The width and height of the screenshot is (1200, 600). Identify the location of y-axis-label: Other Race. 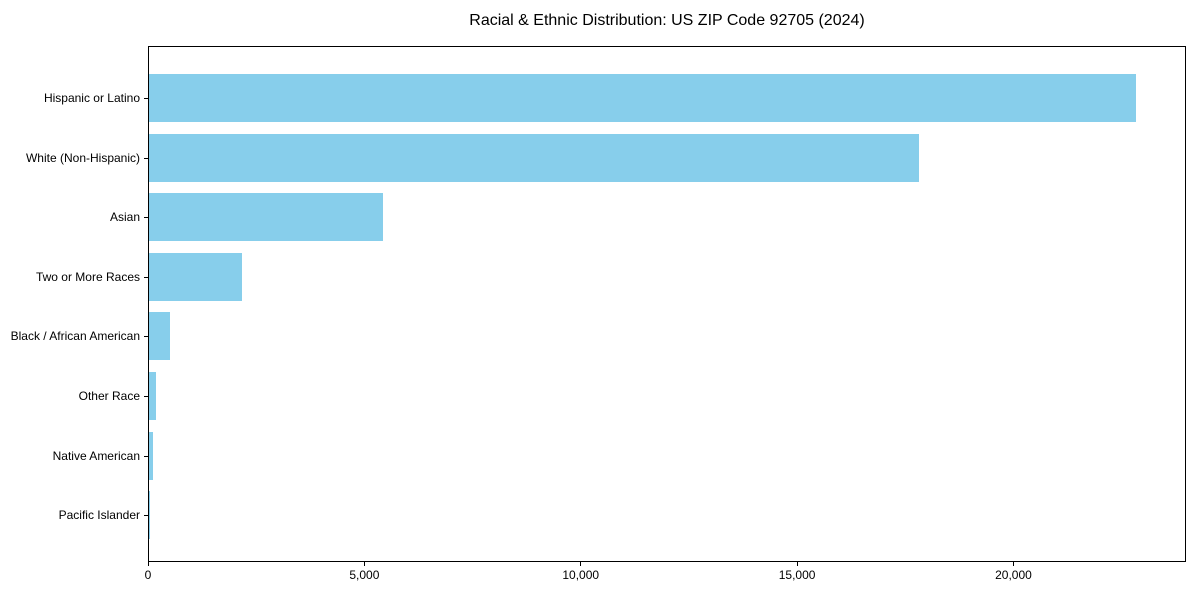
(109, 396).